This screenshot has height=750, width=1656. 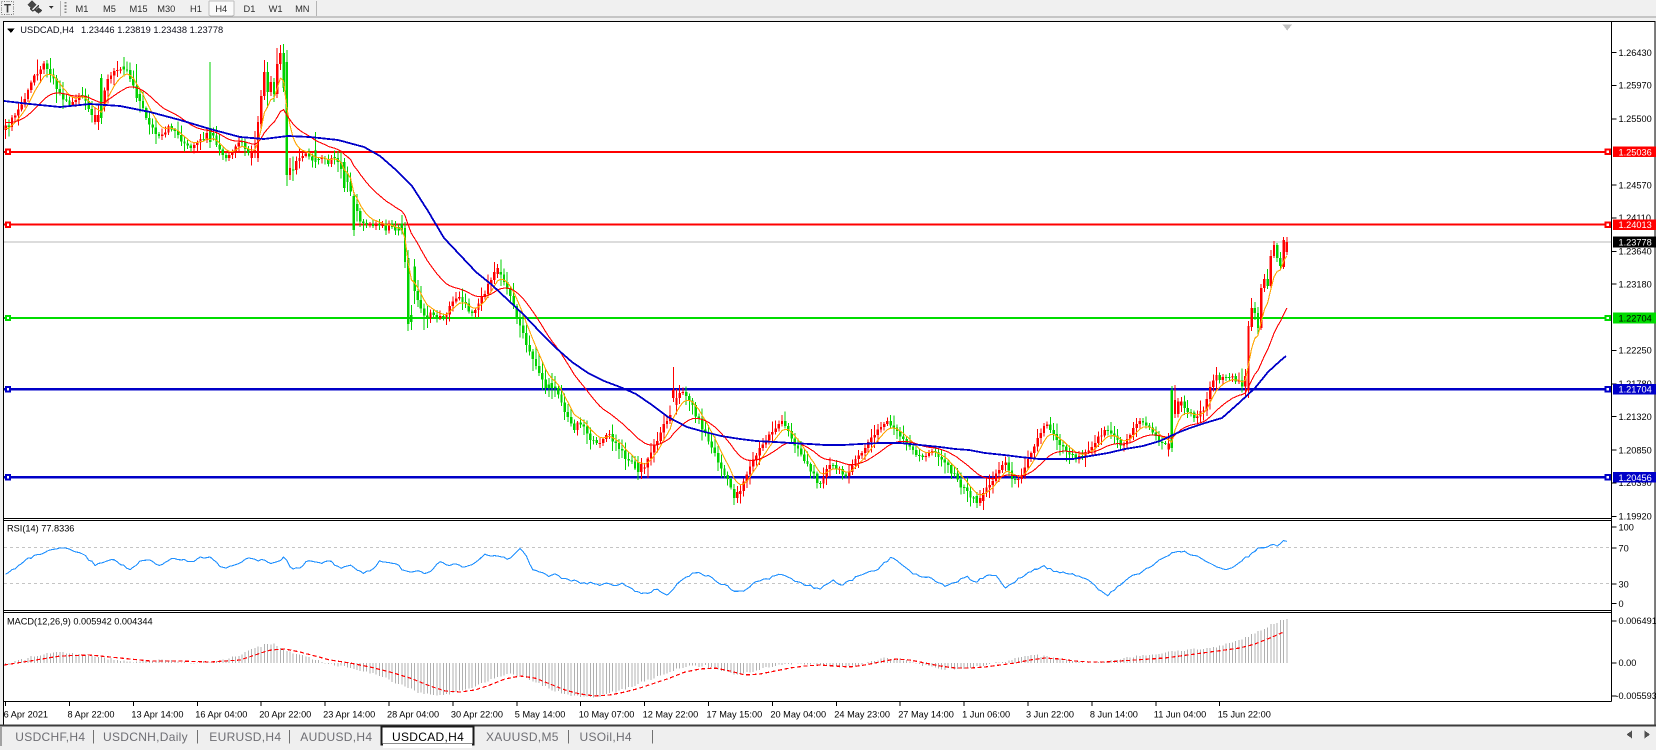 I want to click on svg-text: 1.23778, so click(x=1635, y=242).